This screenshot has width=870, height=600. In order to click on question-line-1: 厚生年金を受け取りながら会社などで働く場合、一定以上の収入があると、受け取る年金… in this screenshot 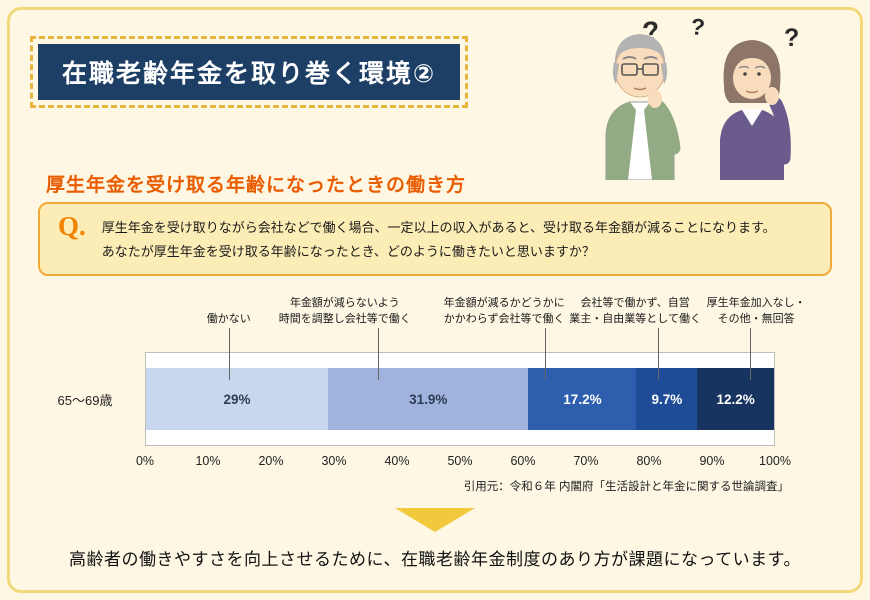, I will do `click(438, 227)`.